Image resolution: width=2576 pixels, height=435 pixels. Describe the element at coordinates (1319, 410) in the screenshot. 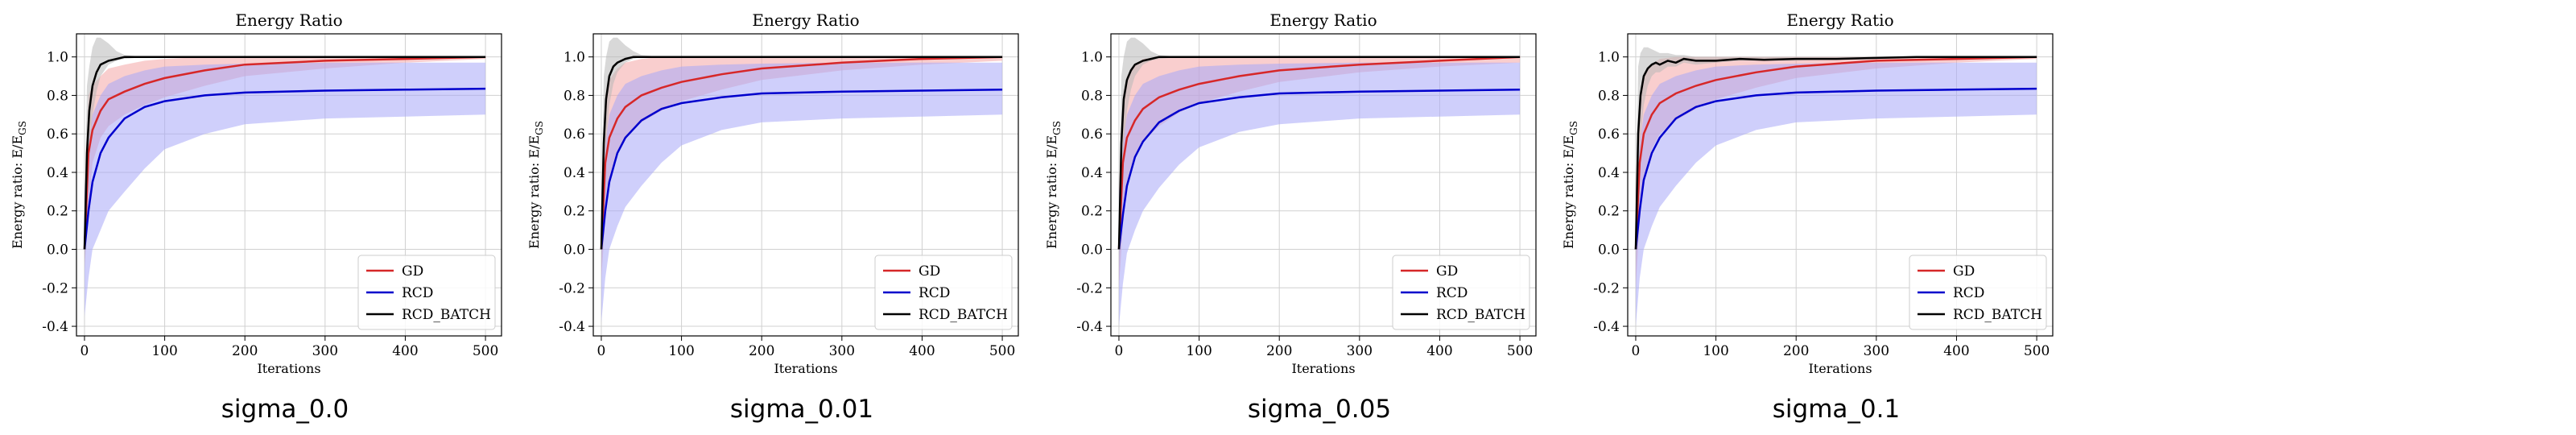

I see `panel-caption: sigma_0.05` at that location.